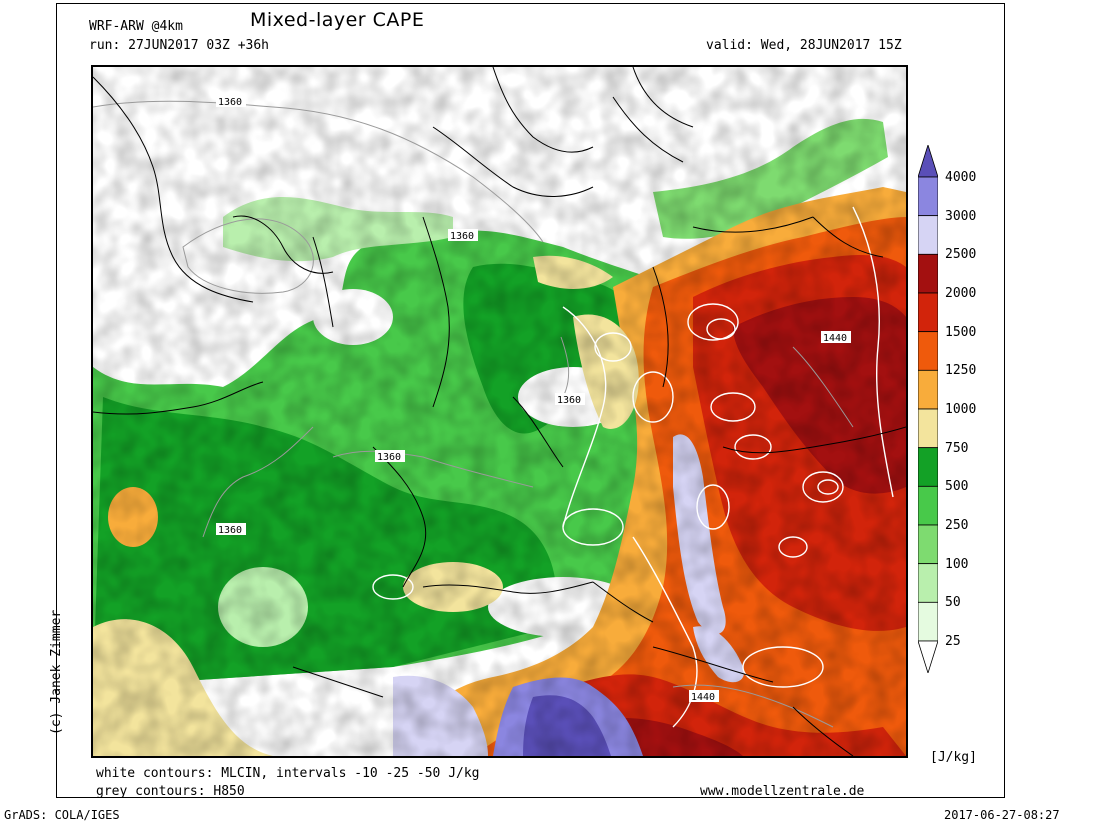 The width and height of the screenshot is (1100, 825). I want to click on colorbar-tick-label: 100, so click(957, 564).